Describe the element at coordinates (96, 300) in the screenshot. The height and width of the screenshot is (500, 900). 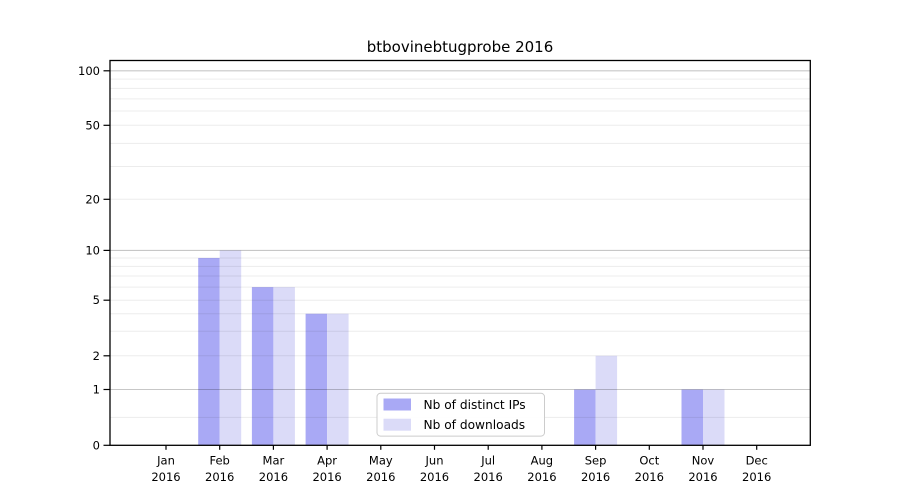
I see `y-tick-label: 5` at that location.